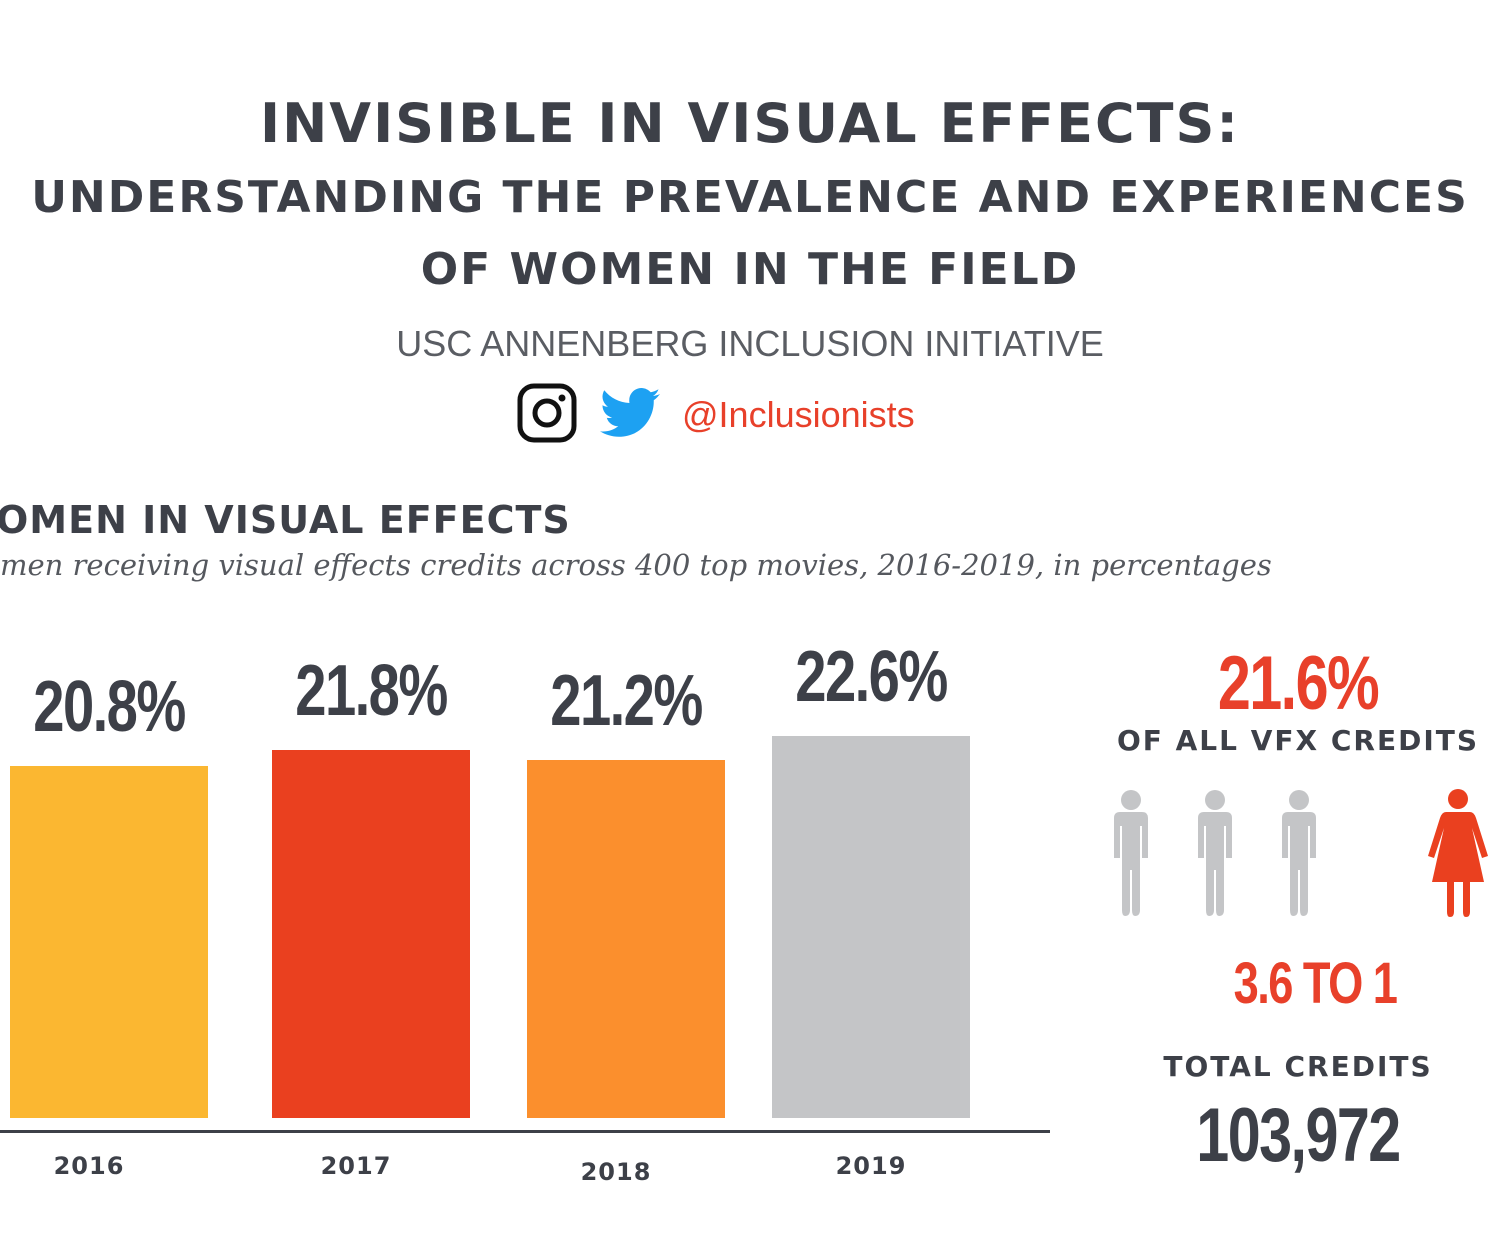  What do you see at coordinates (750, 343) in the screenshot?
I see `organization: USC ANNENBERG INCLUSION INITIATIVE` at bounding box center [750, 343].